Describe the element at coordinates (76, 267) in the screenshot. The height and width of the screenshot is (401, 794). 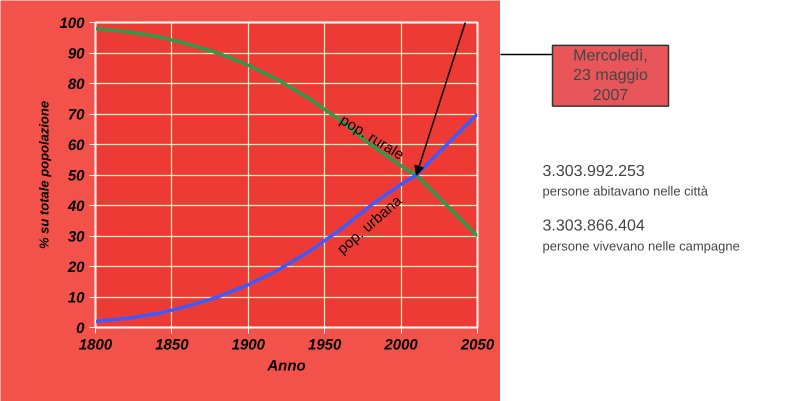
I see `y-tick-label: 20` at that location.